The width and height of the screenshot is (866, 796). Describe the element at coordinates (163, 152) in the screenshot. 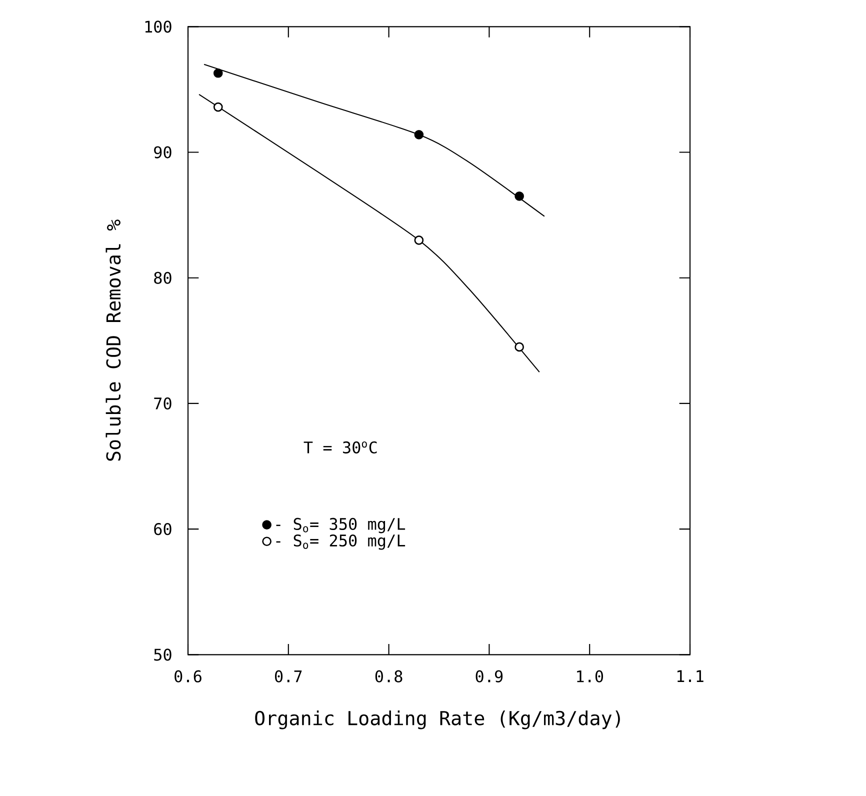

I see `y-tick-label: 90` at that location.